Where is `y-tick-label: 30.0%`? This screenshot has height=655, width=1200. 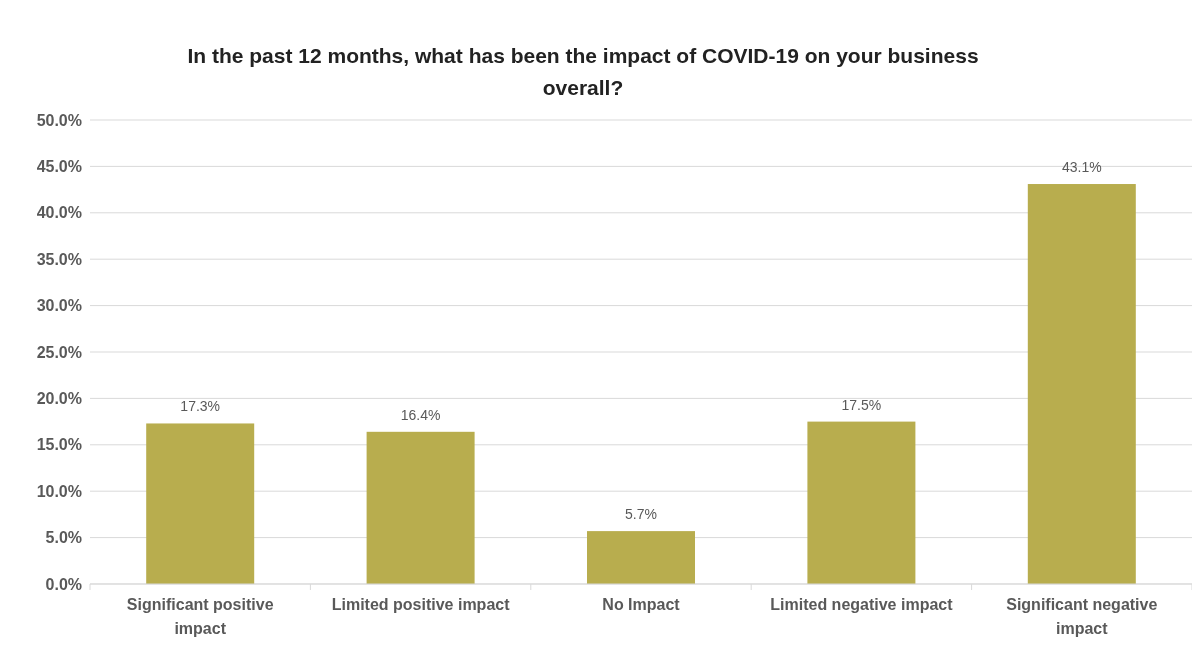 y-tick-label: 30.0% is located at coordinates (59, 306).